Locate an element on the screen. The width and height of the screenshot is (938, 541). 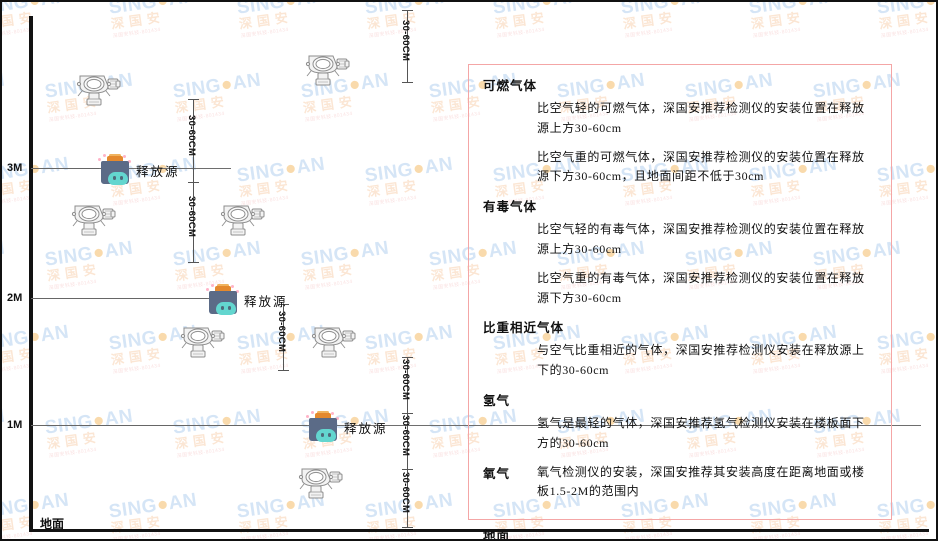
section-header: 氧气 is located at coordinates (497, 473).